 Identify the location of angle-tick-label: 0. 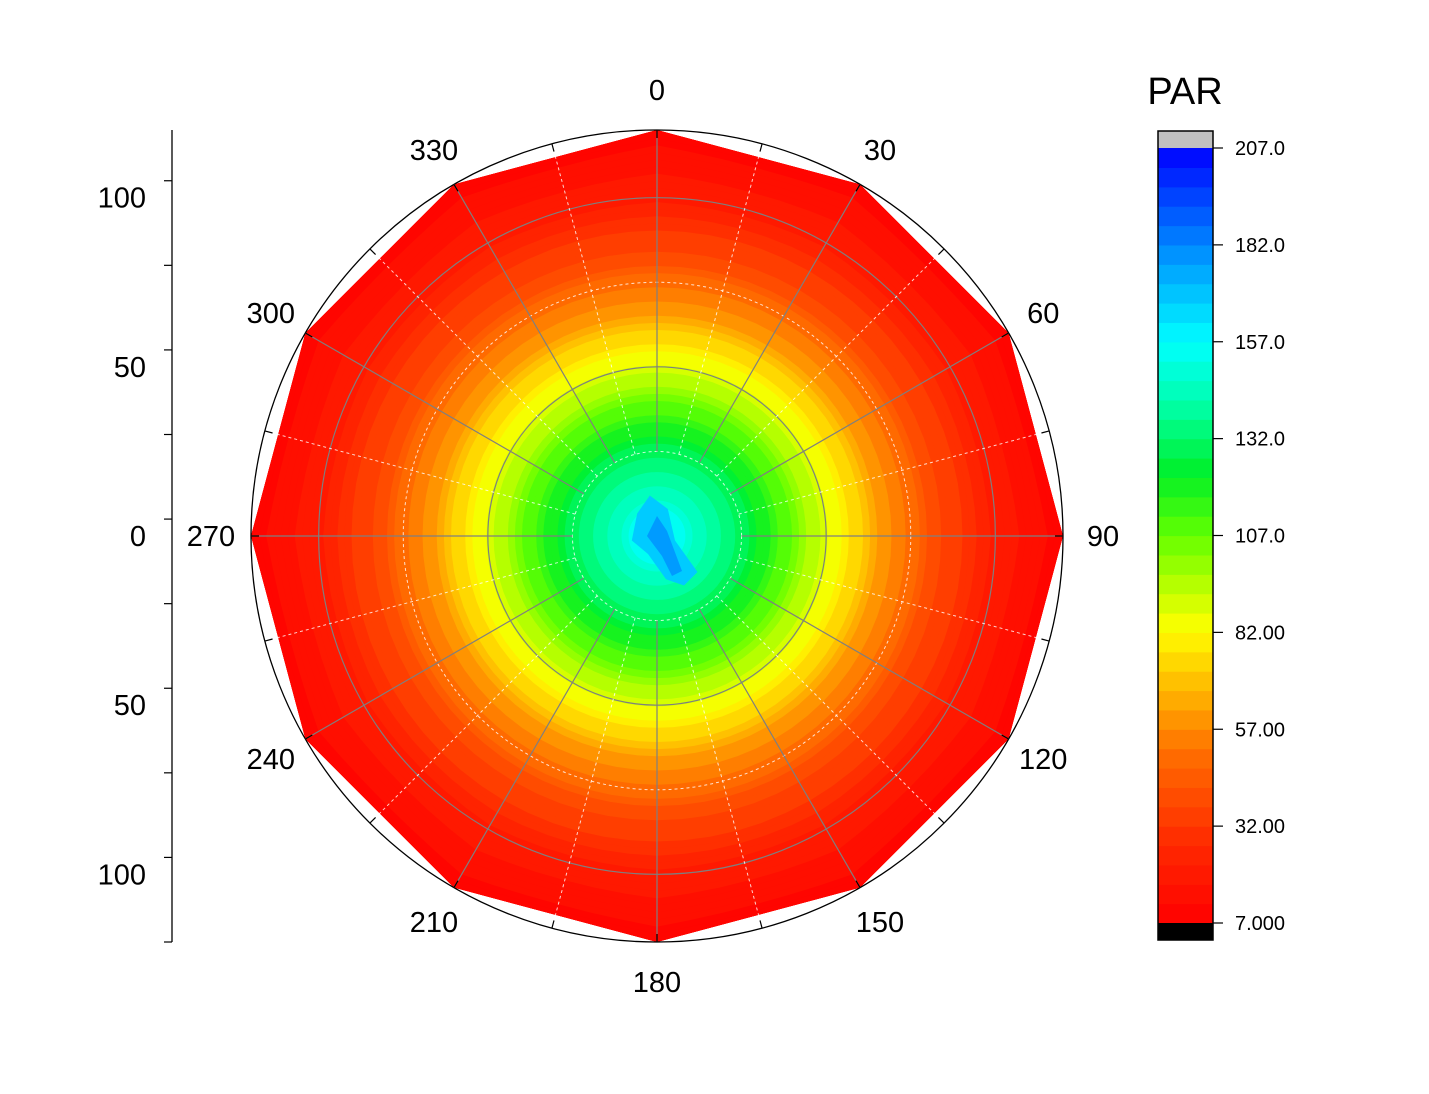
(657, 91).